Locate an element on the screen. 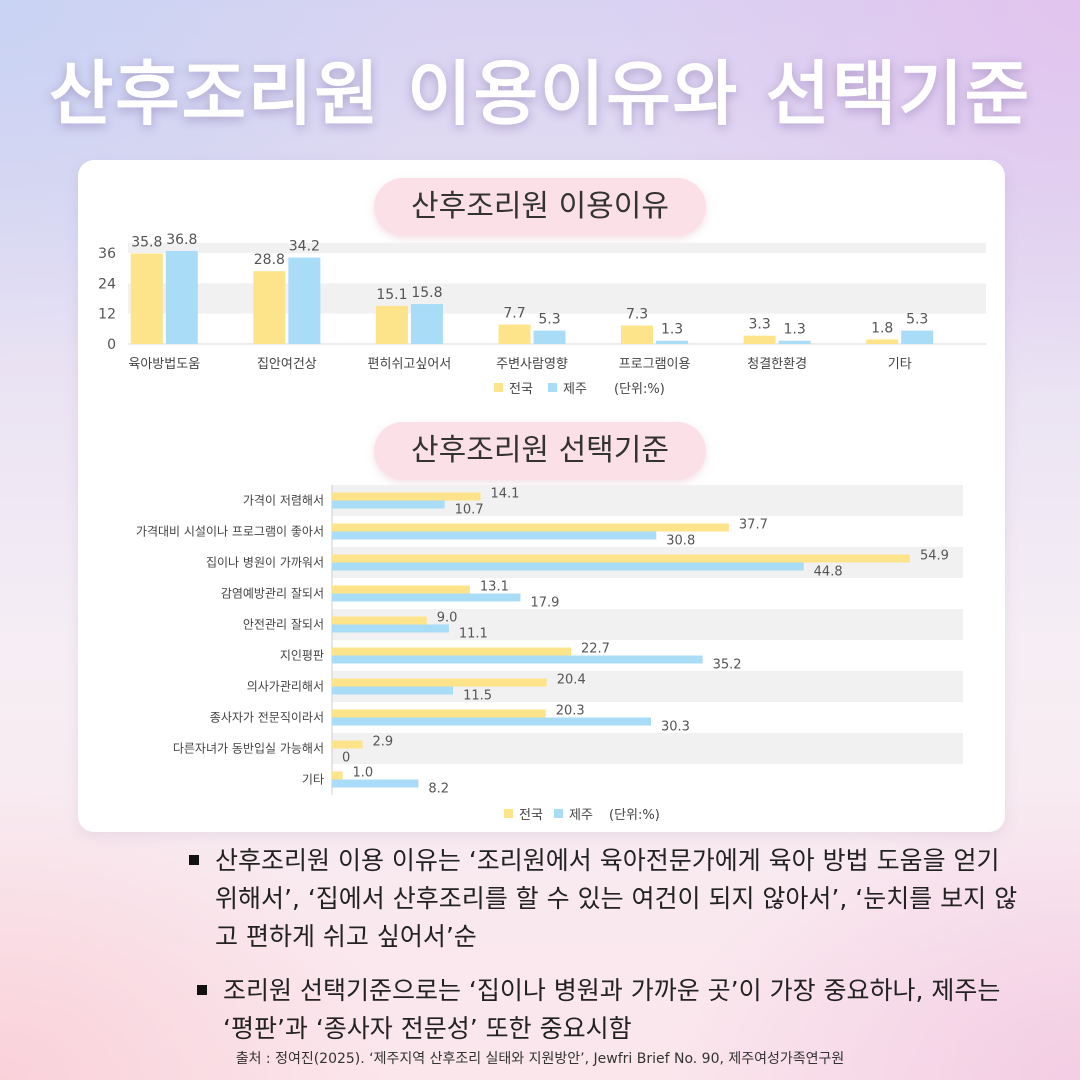 This screenshot has width=1080, height=1080. data-label: 1.8 is located at coordinates (882, 328).